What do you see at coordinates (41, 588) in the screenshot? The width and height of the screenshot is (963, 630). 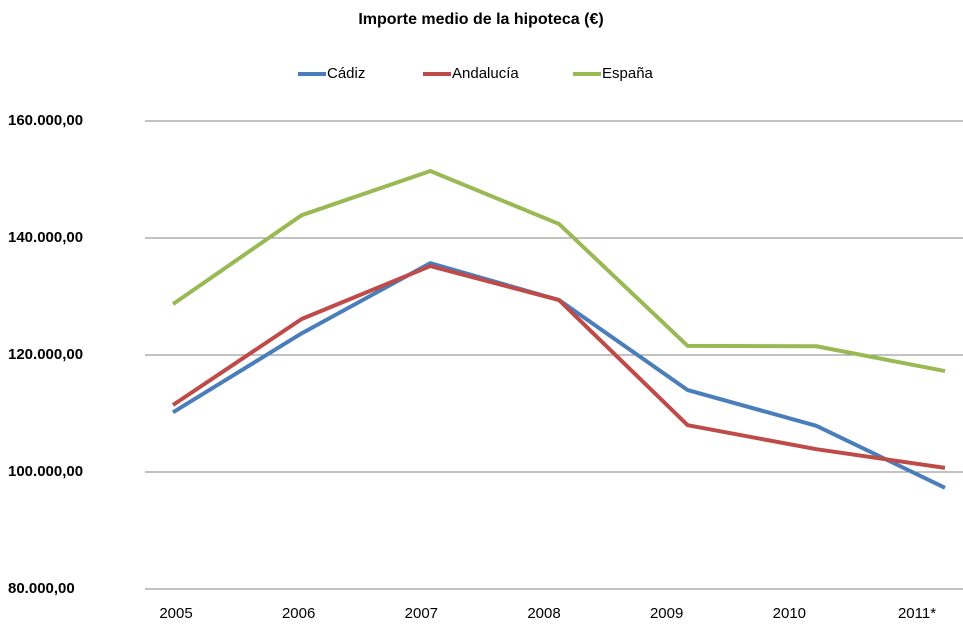 I see `y-tick-label: 80.000,00` at bounding box center [41, 588].